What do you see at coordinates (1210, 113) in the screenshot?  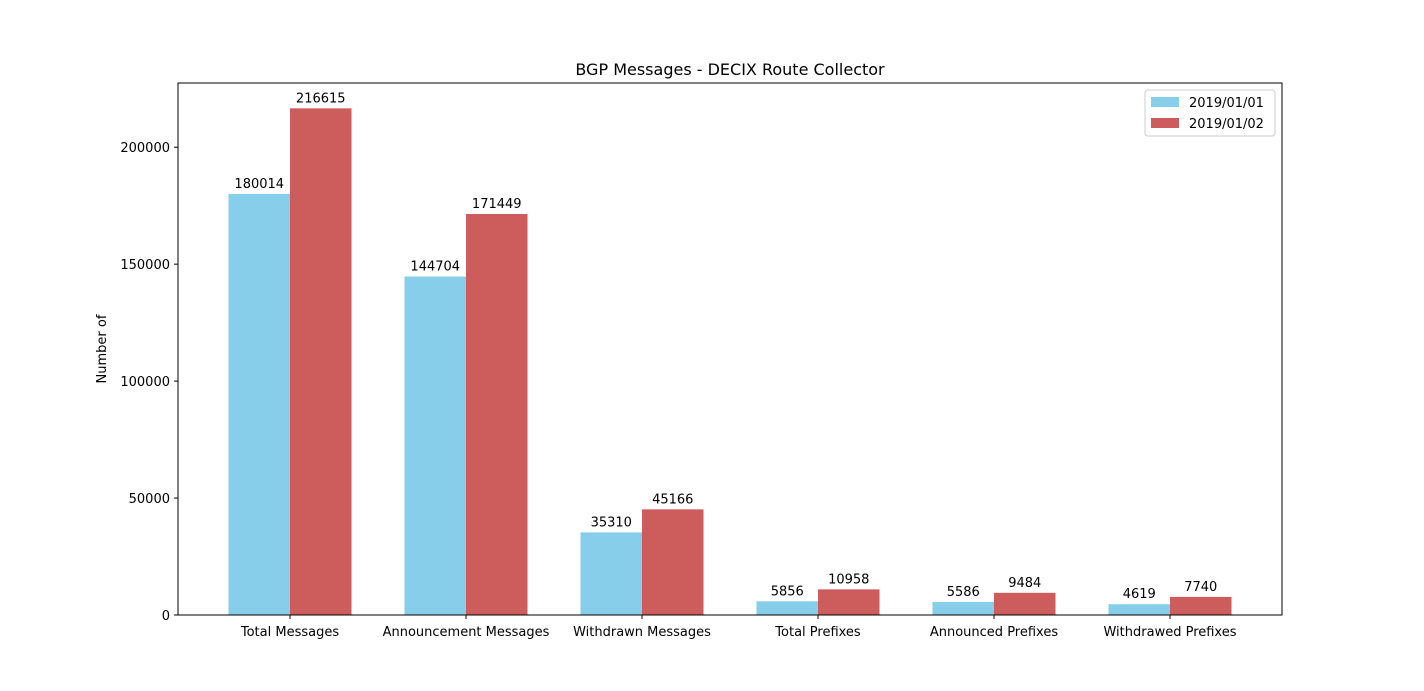 I see `legend: 2019/01/01 2019/01/02` at bounding box center [1210, 113].